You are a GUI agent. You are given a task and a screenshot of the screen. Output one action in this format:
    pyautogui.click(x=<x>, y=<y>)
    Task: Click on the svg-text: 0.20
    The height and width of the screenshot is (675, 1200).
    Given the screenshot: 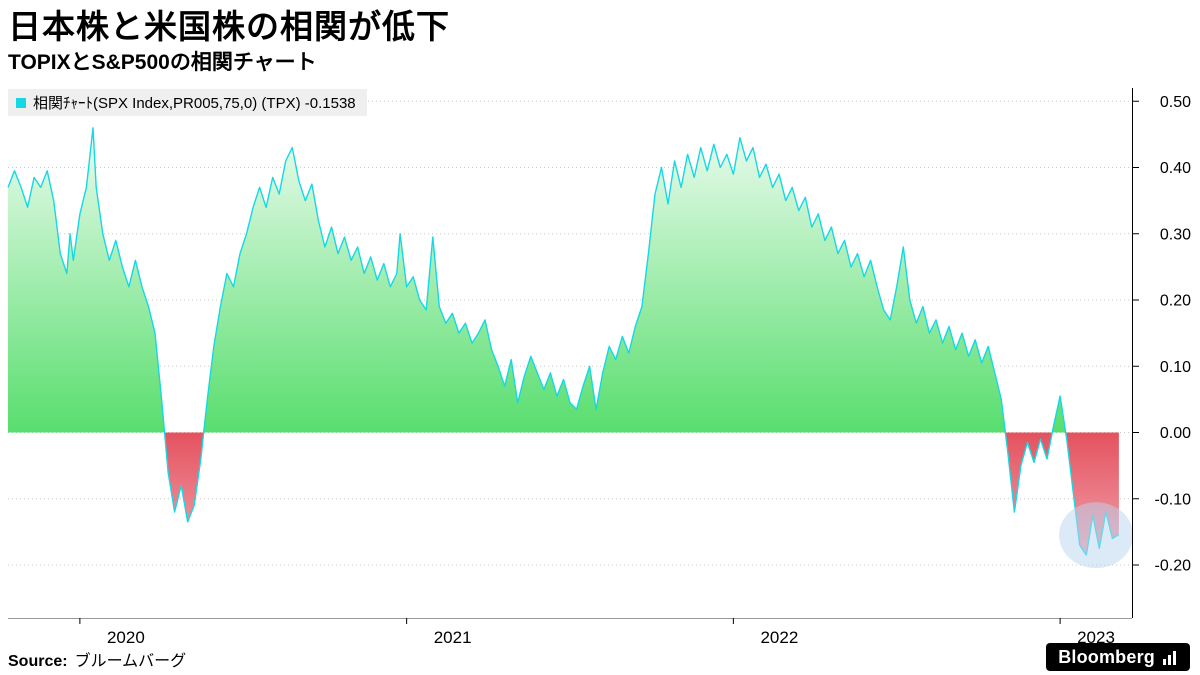 What is the action you would take?
    pyautogui.click(x=1175, y=301)
    